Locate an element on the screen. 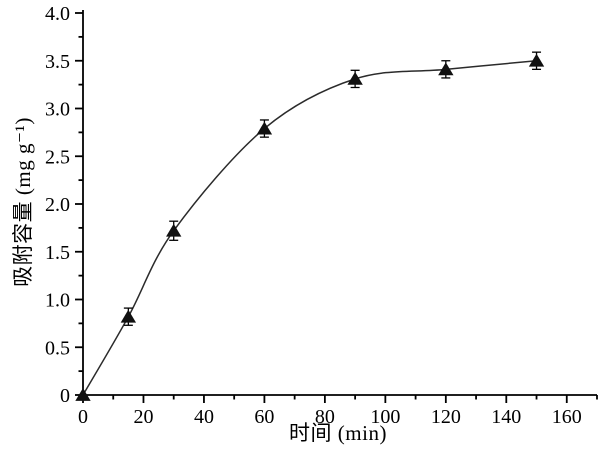 Image resolution: width=600 pixels, height=455 pixels. x-tick-label: 140 is located at coordinates (506, 417).